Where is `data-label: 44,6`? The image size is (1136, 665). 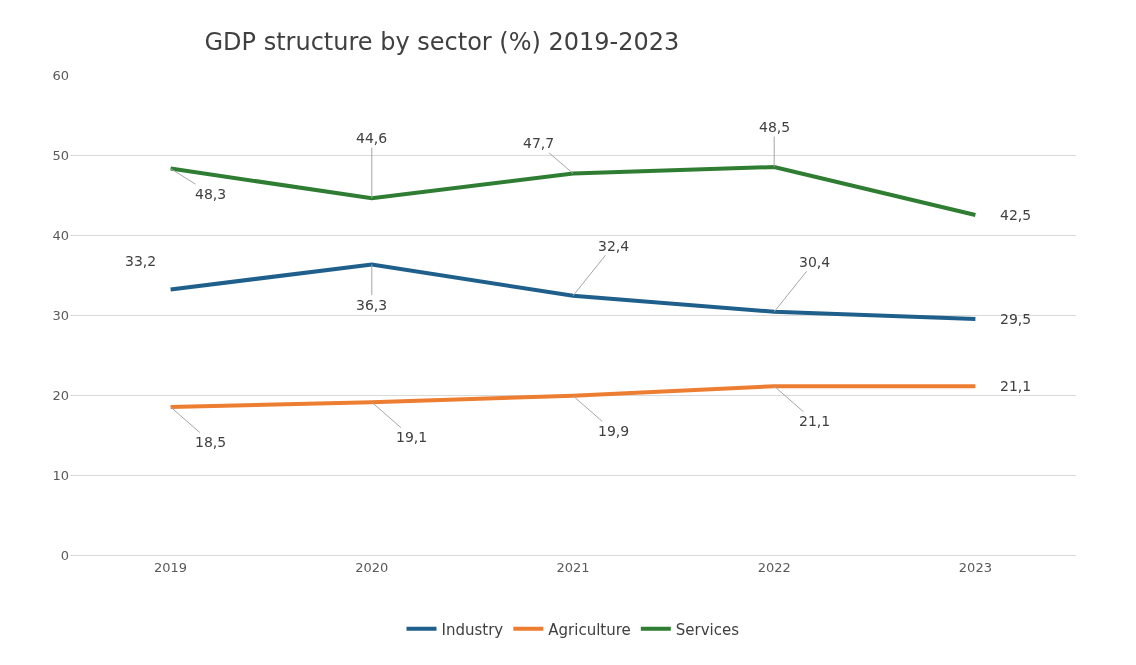 data-label: 44,6 is located at coordinates (372, 138).